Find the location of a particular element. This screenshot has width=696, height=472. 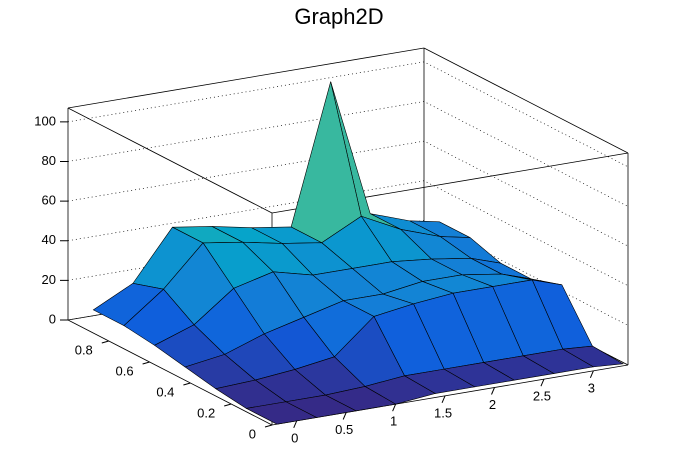

z-tick-label: 0 is located at coordinates (52, 318).